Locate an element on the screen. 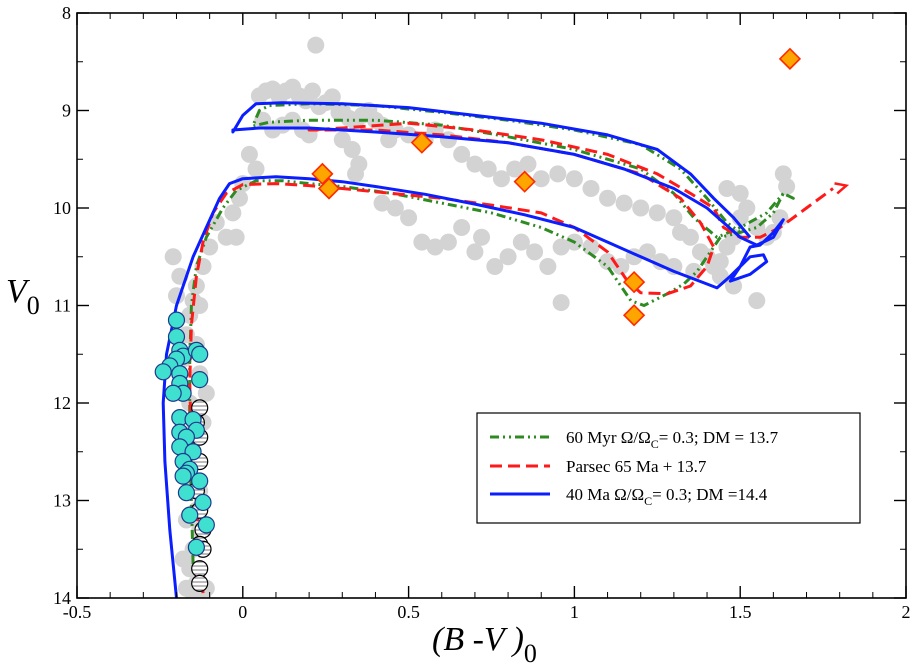  y-tick-label: 9 is located at coordinates (66, 111).